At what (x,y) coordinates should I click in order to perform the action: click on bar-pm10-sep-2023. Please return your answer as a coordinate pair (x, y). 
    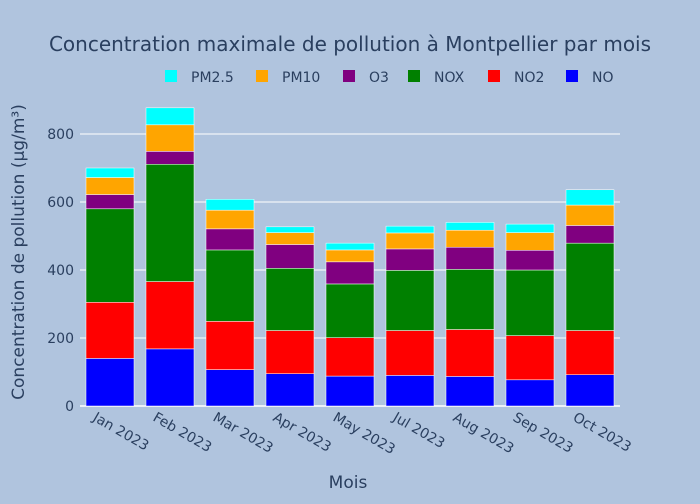
    Looking at the image, I should click on (530, 241).